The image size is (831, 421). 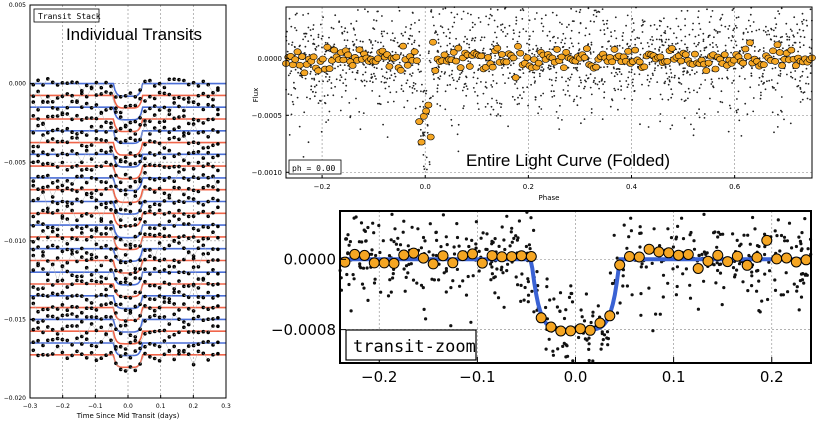 I want to click on folded-xtick-label: 0.4, so click(x=632, y=187).